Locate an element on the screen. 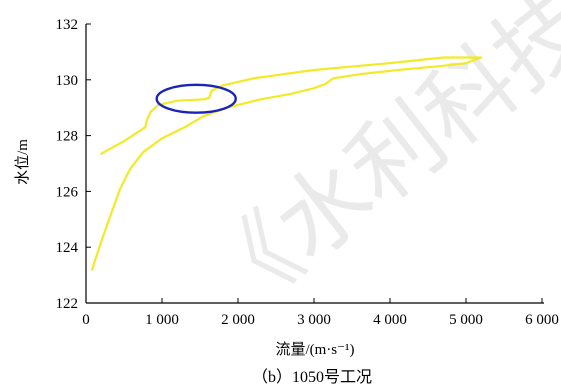  x-tick-label: 4 000 is located at coordinates (390, 320).